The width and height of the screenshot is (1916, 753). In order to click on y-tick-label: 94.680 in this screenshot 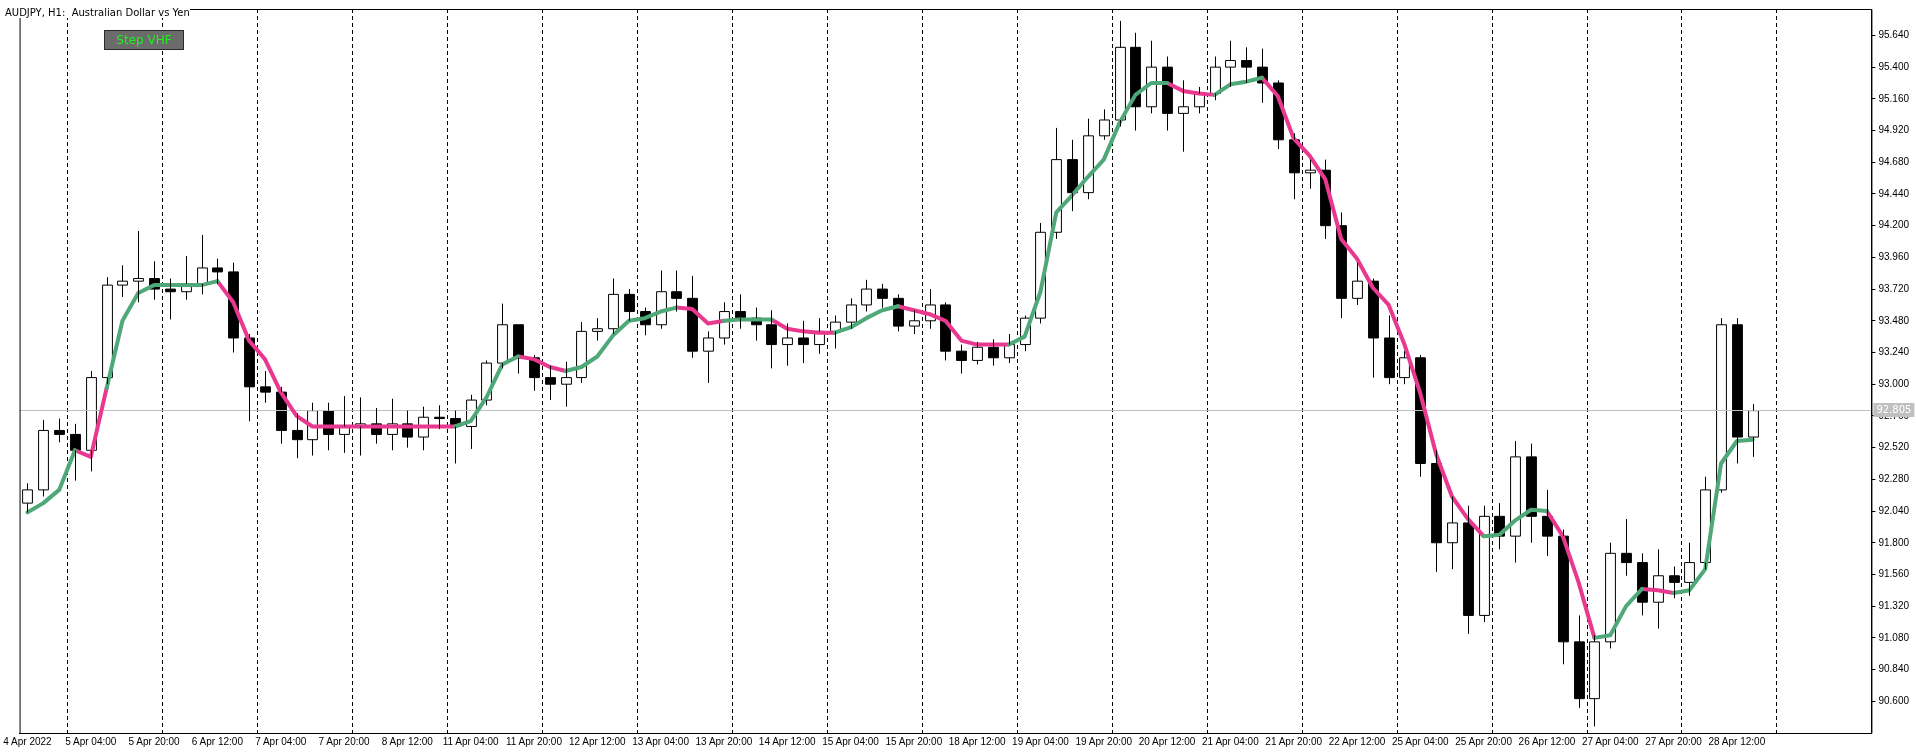, I will do `click(1894, 162)`.